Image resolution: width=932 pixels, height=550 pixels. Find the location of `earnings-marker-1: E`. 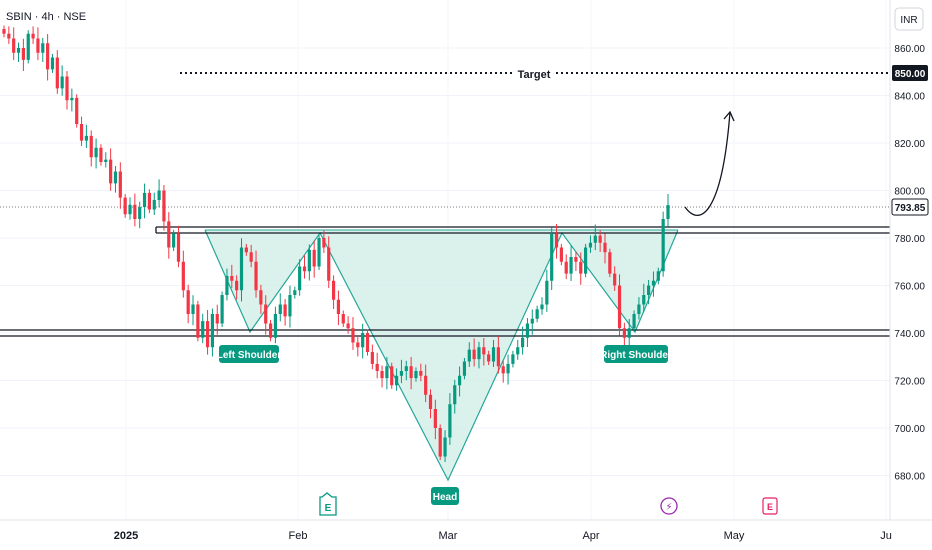

earnings-marker-1: E is located at coordinates (328, 504).